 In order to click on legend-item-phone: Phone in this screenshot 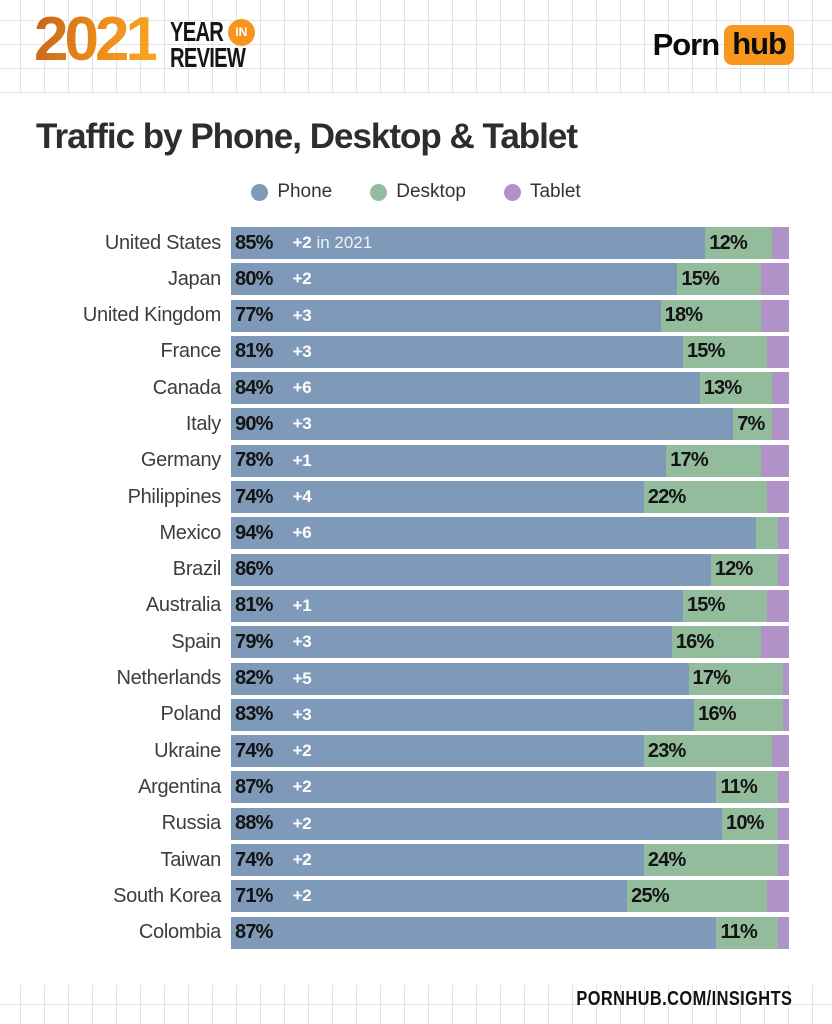, I will do `click(291, 192)`.